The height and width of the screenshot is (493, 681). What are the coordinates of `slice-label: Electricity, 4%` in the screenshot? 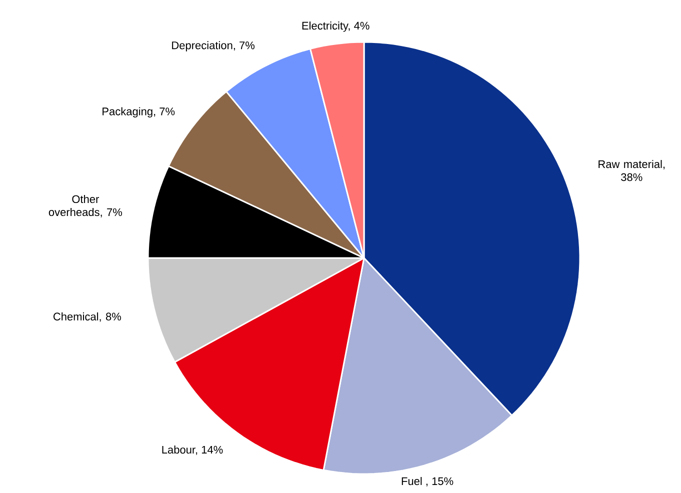 It's located at (336, 27).